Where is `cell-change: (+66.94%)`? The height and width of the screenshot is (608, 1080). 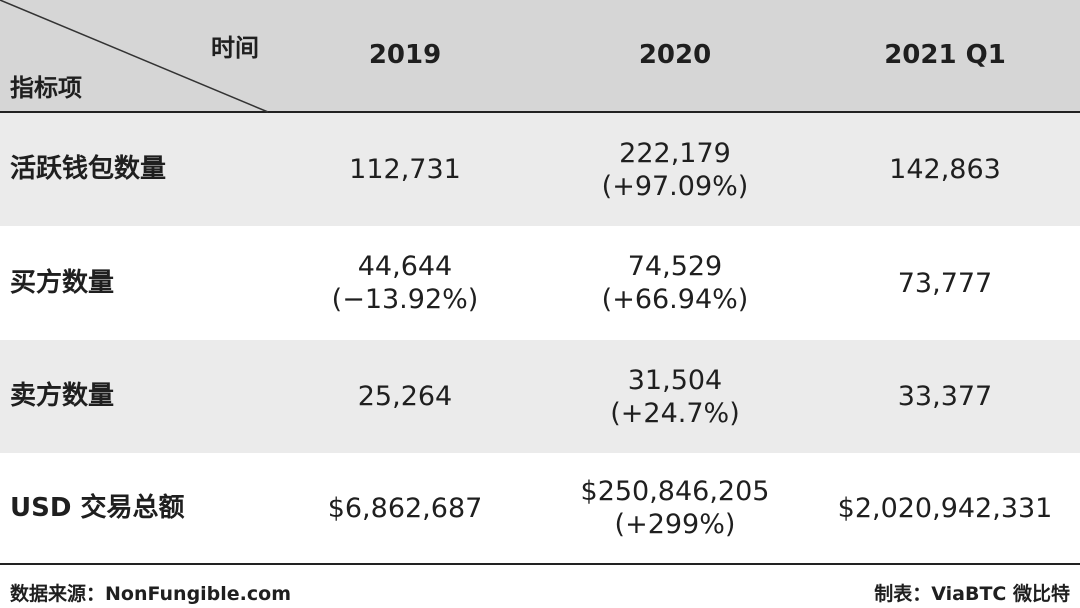
cell-change: (+66.94%) is located at coordinates (675, 299).